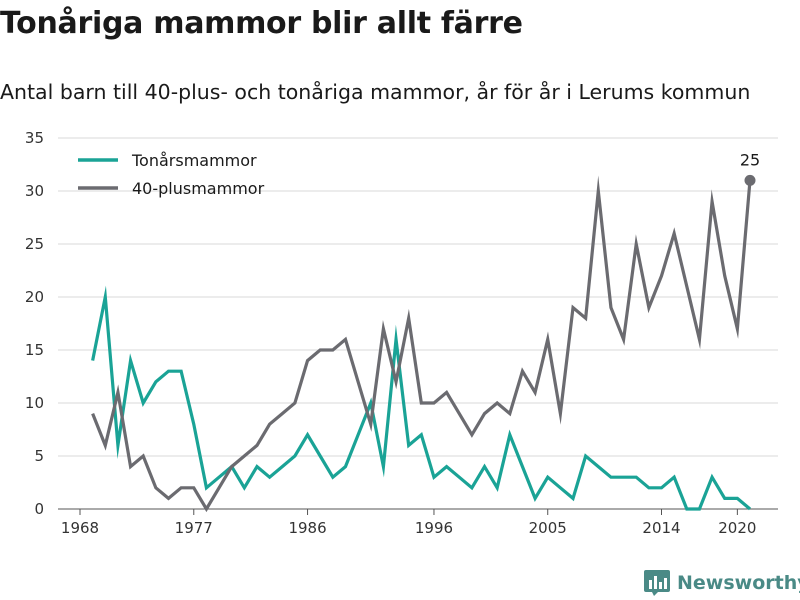 The height and width of the screenshot is (600, 800). Describe the element at coordinates (750, 180) in the screenshot. I see `last-point-marker` at that location.